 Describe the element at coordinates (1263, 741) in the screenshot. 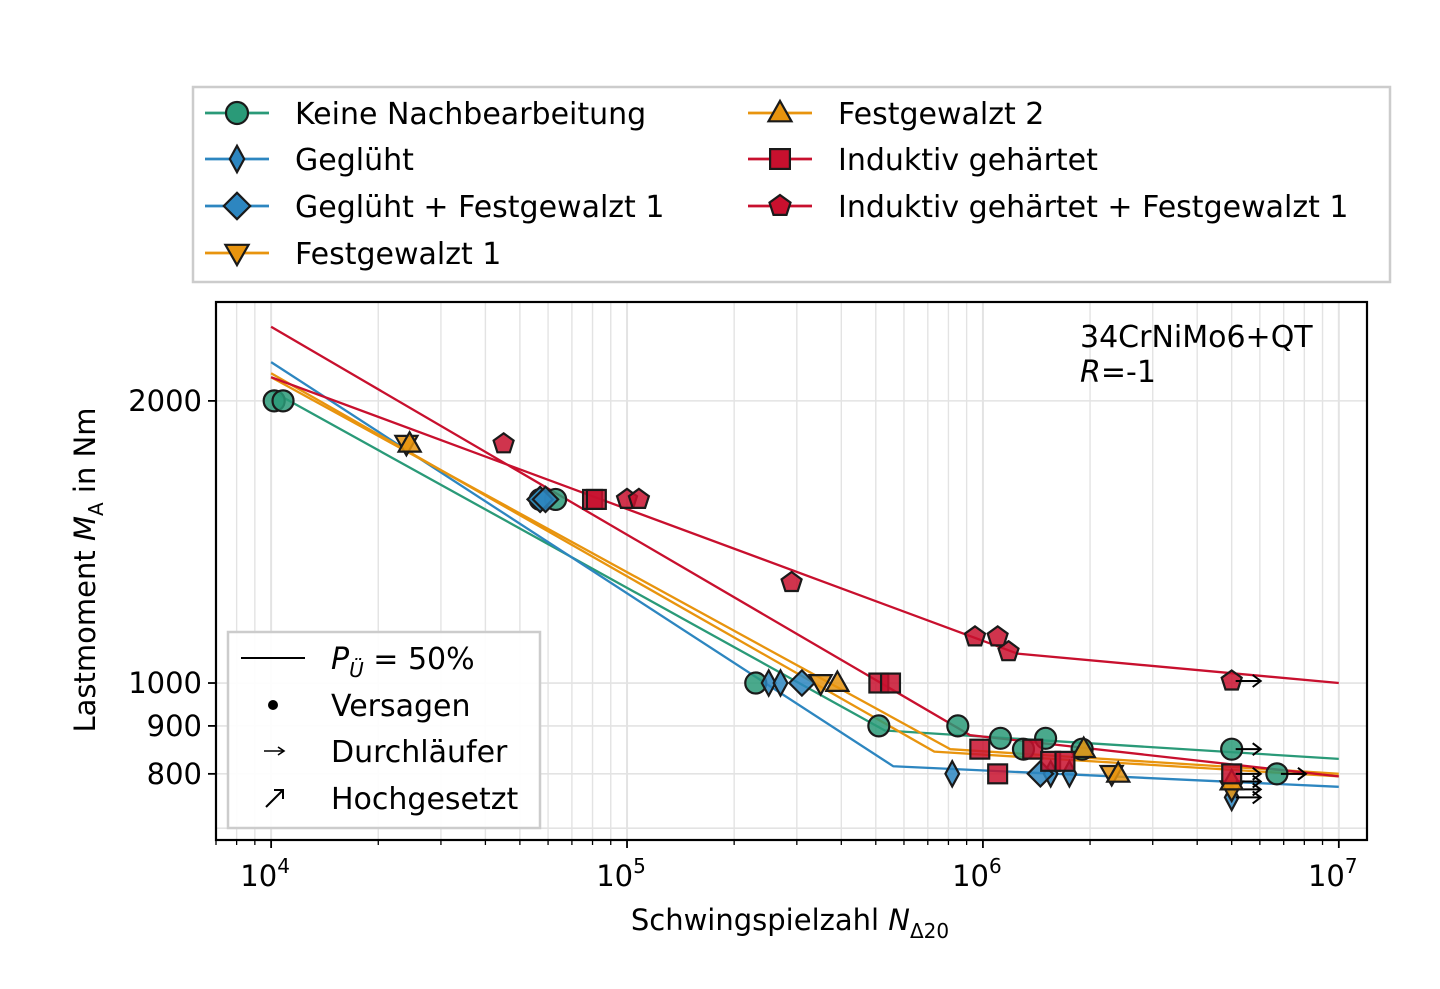

I see `runout-points` at that location.